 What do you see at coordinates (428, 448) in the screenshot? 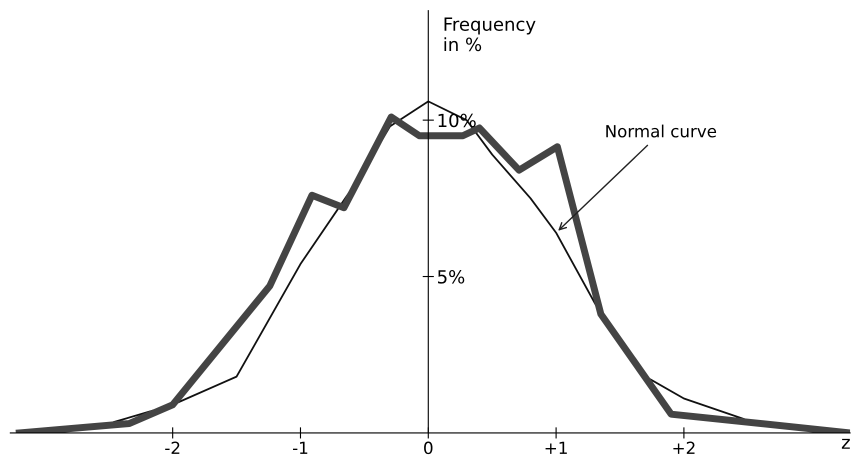
I see `x-tick-label: 0` at bounding box center [428, 448].